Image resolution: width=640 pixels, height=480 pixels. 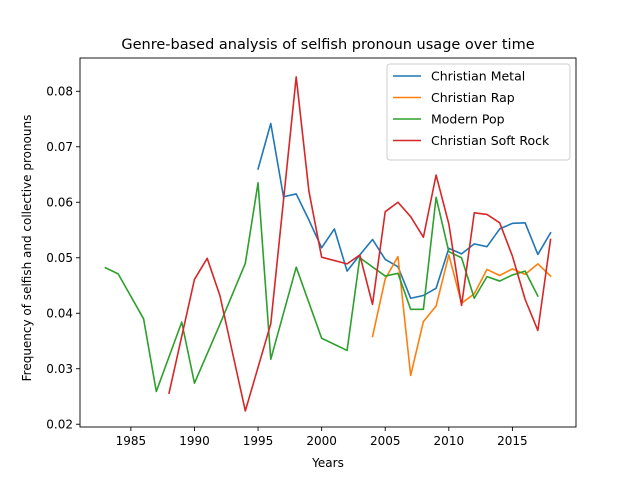 I want to click on y-tick-label: 0.03, so click(x=59, y=369).